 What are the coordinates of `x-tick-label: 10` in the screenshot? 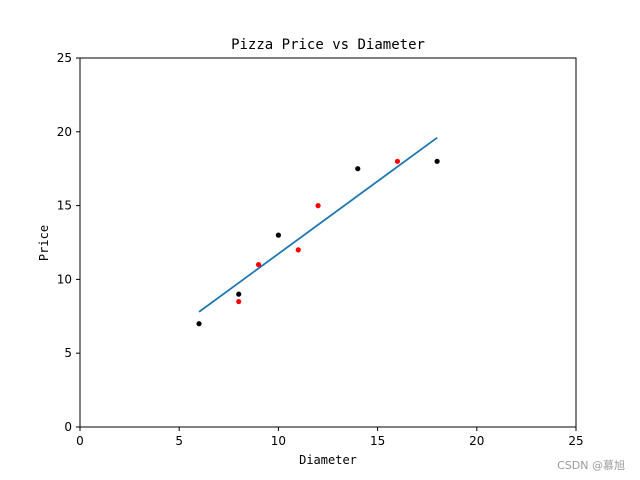 It's located at (278, 441).